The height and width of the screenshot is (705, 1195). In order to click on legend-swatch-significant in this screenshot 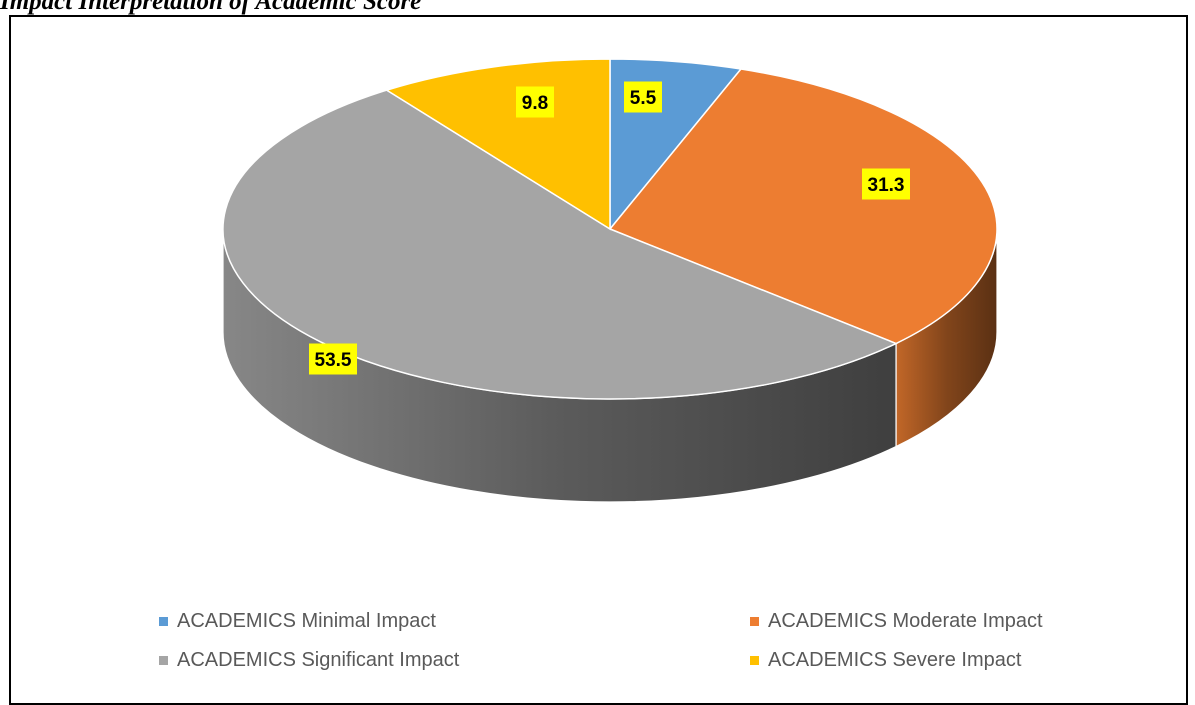, I will do `click(163, 660)`.